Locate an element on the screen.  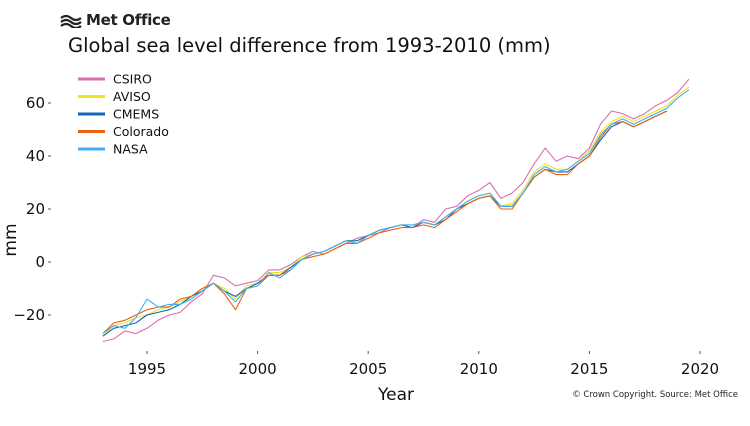
y-tick-label: 60 is located at coordinates (35, 103).